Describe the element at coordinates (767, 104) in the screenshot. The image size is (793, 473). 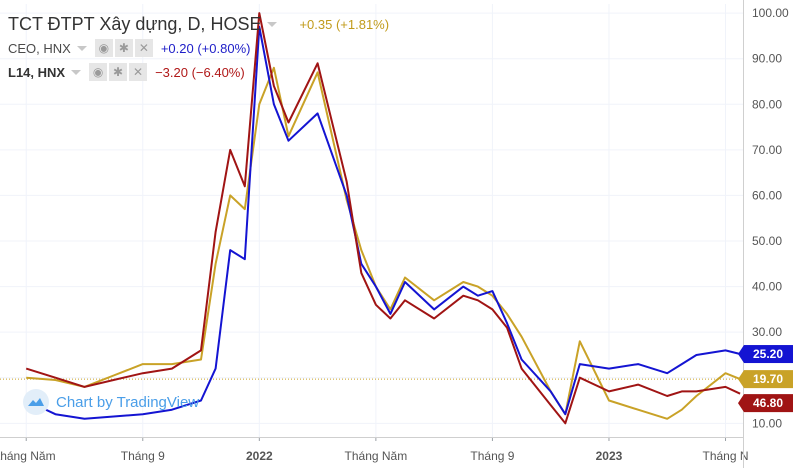
I see `y-tick-label: 80.00` at that location.